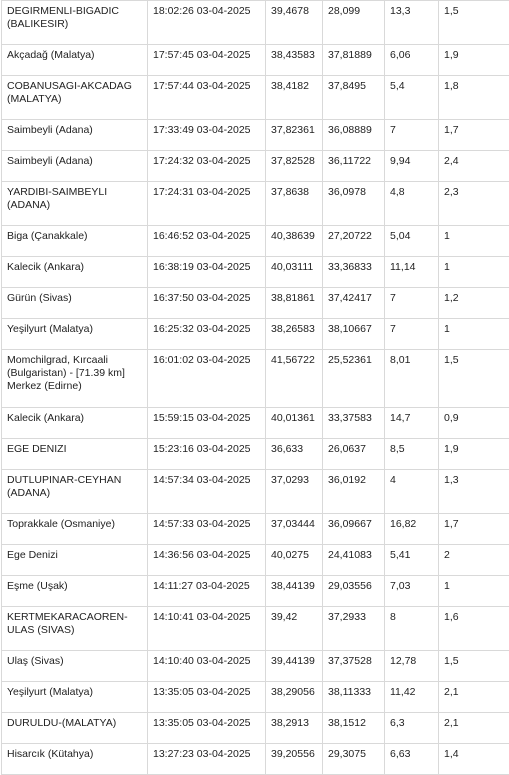 This screenshot has height=775, width=509. Describe the element at coordinates (207, 272) in the screenshot. I see `time-cell: 16:38:19 03-04-2025` at that location.